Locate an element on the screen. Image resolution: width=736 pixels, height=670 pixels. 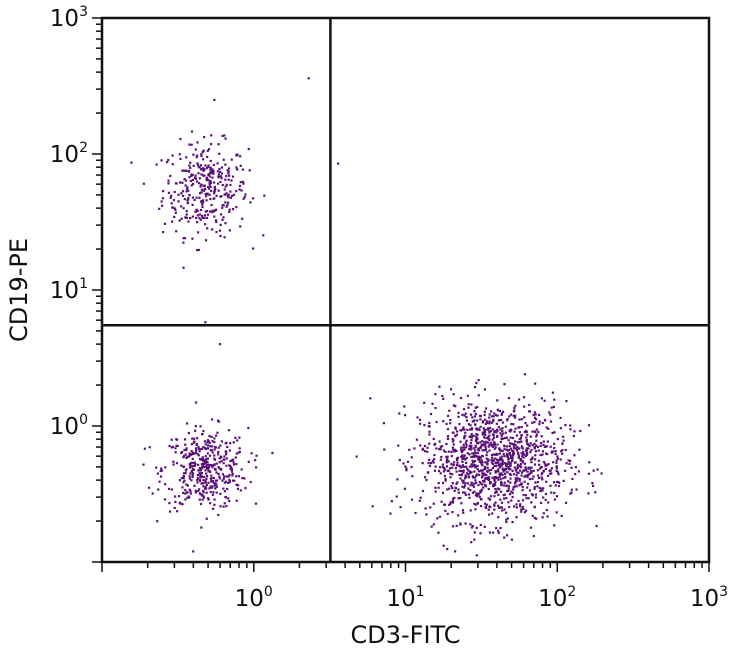
y-tick-label: 102 is located at coordinates (69, 154).